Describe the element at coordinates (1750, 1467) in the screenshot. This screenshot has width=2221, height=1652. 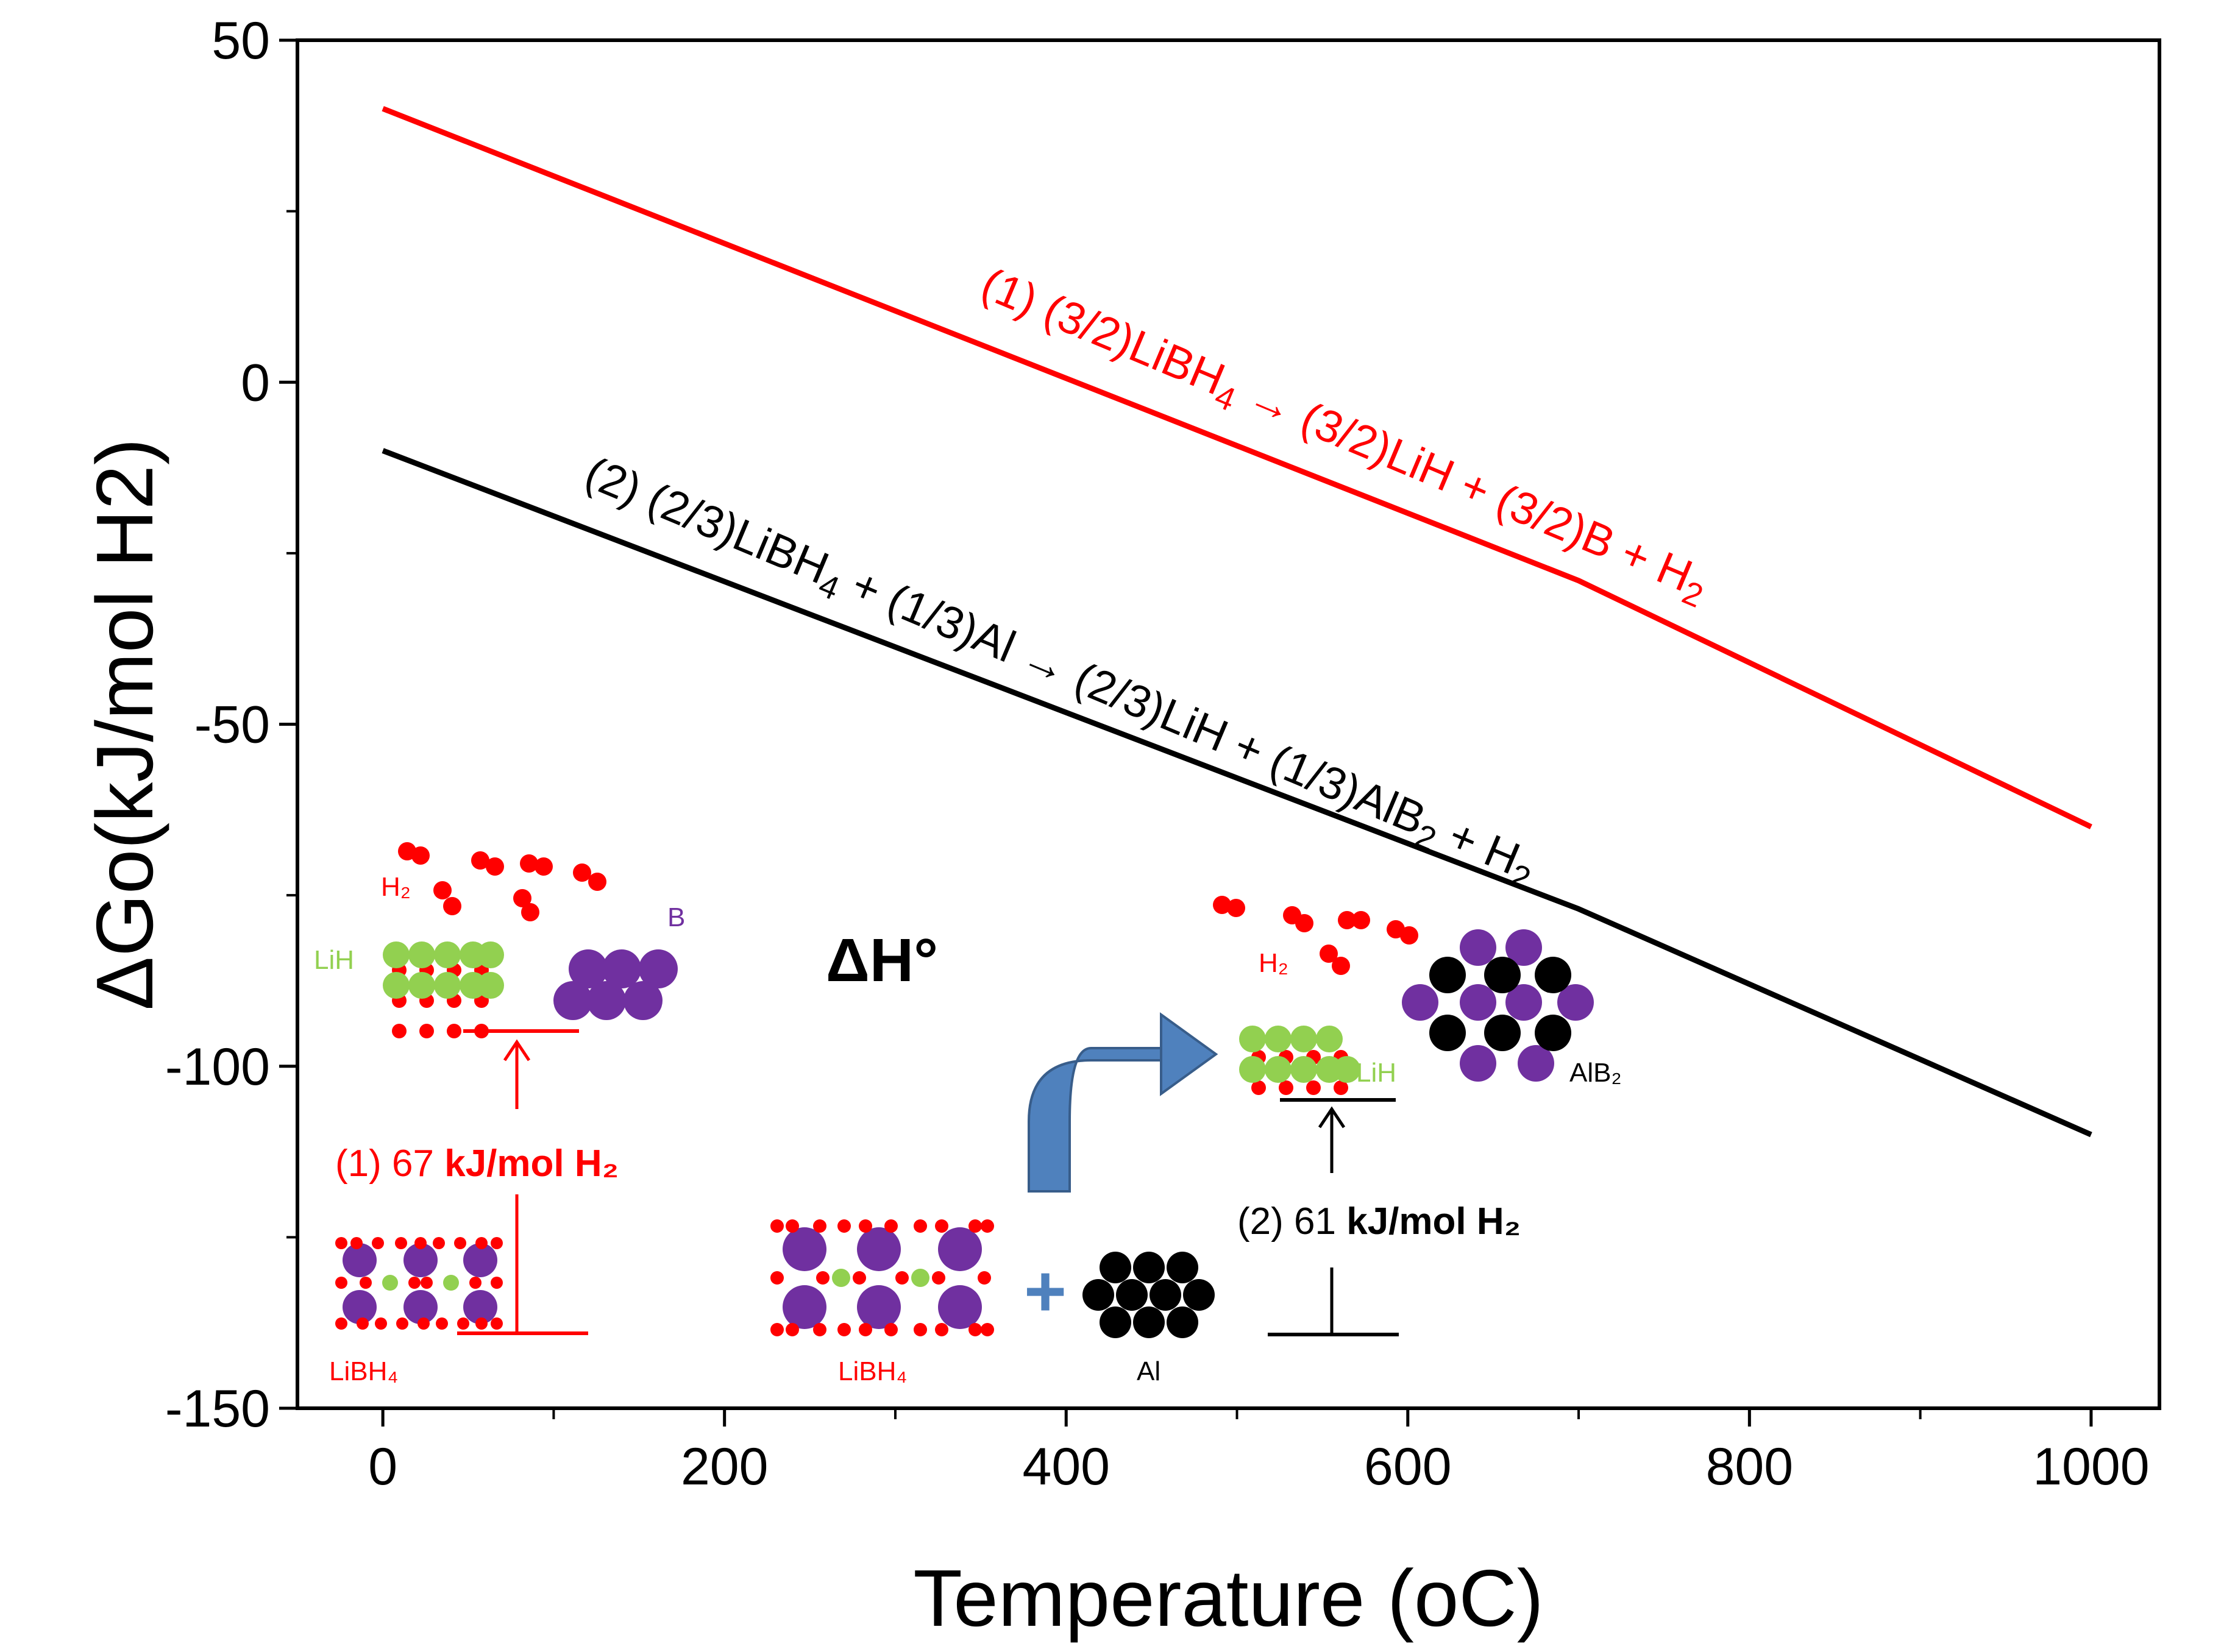
I see `x-tick-label: 800` at that location.